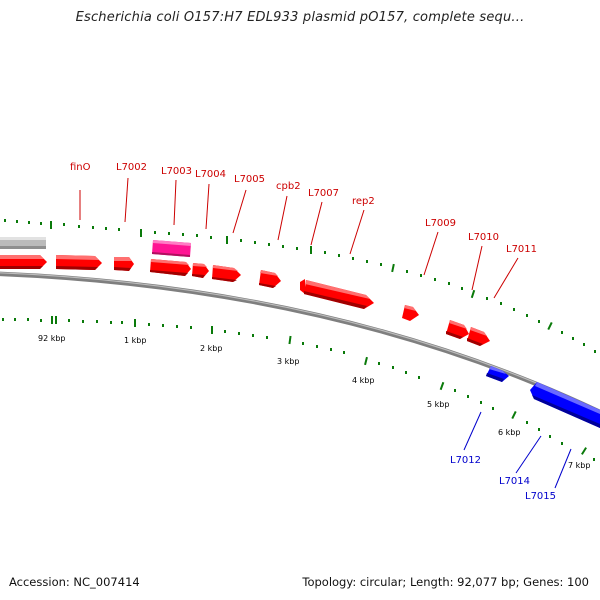  I want to click on gene-arrow-L7011, so click(478, 336).